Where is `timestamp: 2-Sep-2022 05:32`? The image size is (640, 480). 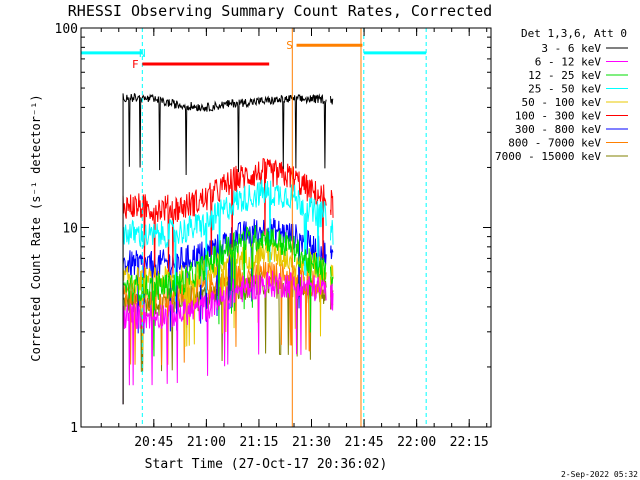
timestamp: 2-Sep-2022 05:32 is located at coordinates (599, 474).